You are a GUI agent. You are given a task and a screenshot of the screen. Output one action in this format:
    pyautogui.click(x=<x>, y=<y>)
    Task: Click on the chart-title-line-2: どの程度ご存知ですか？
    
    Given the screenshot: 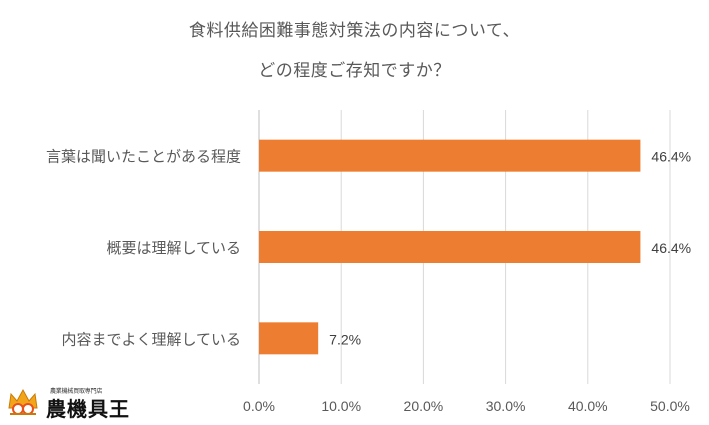 What is the action you would take?
    pyautogui.click(x=354, y=71)
    